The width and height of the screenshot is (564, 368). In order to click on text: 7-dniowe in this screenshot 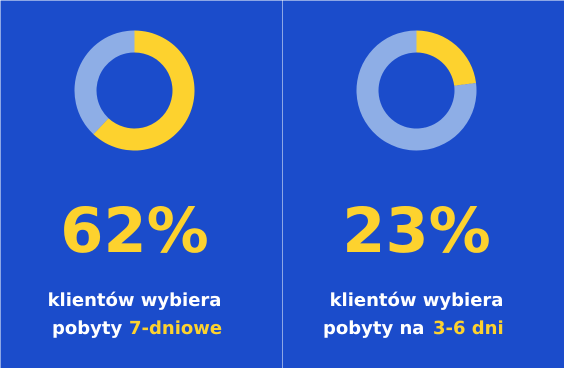, I will do `click(175, 328)`.